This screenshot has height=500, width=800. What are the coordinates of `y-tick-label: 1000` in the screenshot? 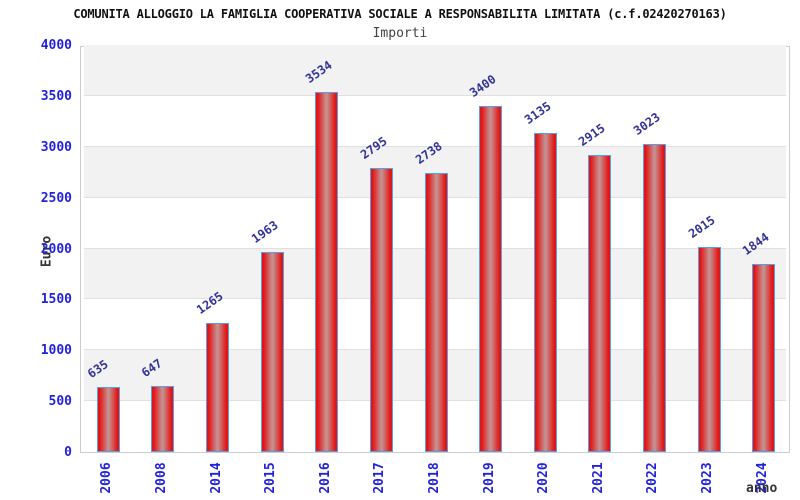 It's located at (56, 351).